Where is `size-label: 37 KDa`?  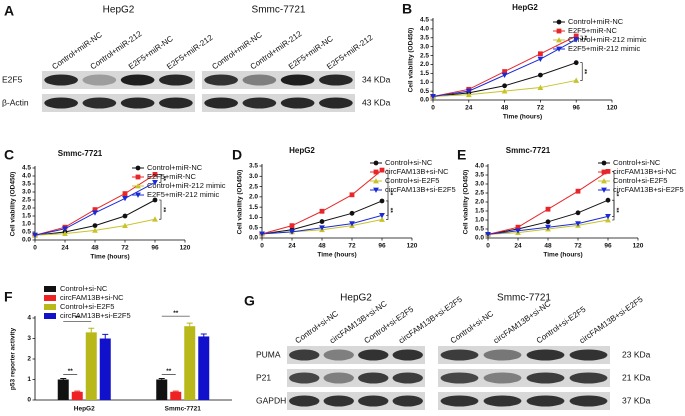 size-label: 37 KDa is located at coordinates (636, 400).